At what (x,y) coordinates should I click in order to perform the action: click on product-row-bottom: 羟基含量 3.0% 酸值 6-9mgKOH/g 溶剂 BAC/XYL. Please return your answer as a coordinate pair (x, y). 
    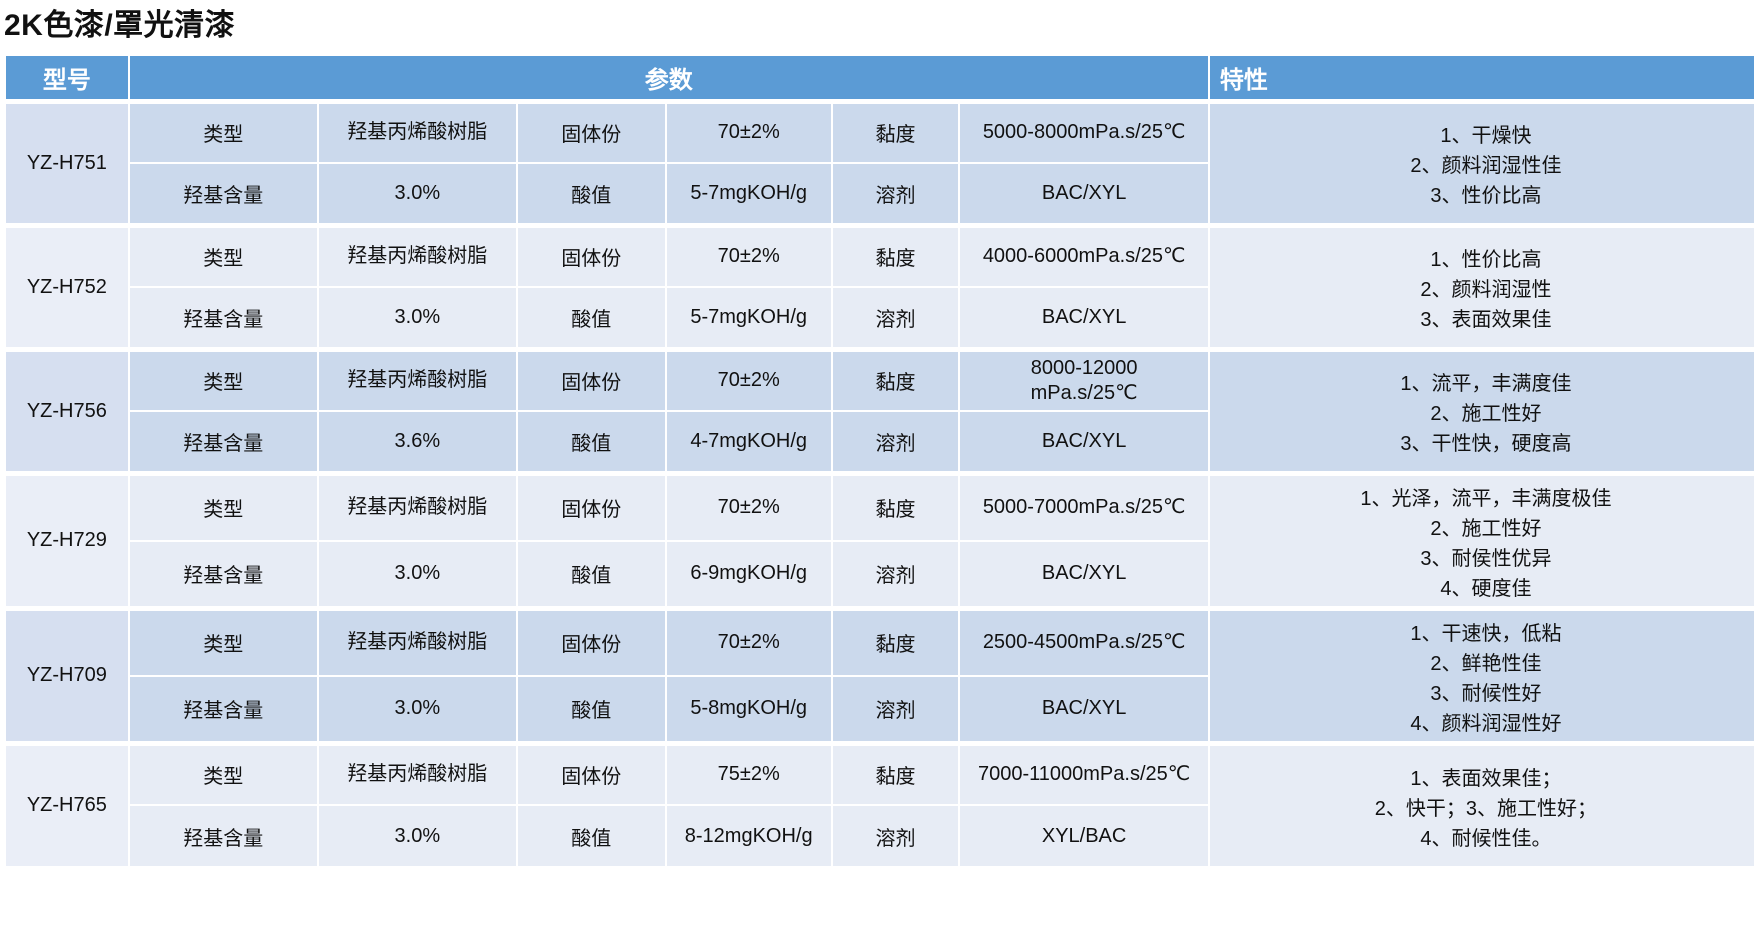
    Looking at the image, I should click on (880, 574).